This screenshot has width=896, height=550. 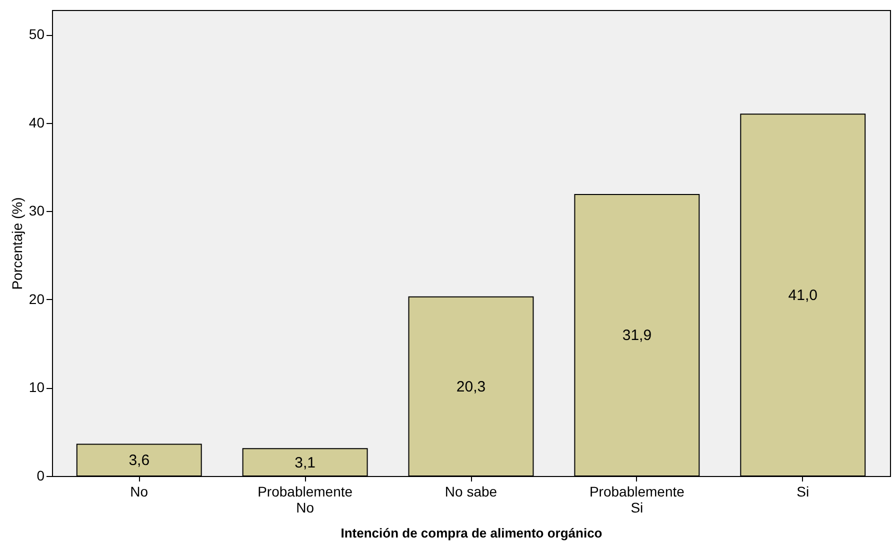 I want to click on y-tick-label: 30, so click(x=36, y=210).